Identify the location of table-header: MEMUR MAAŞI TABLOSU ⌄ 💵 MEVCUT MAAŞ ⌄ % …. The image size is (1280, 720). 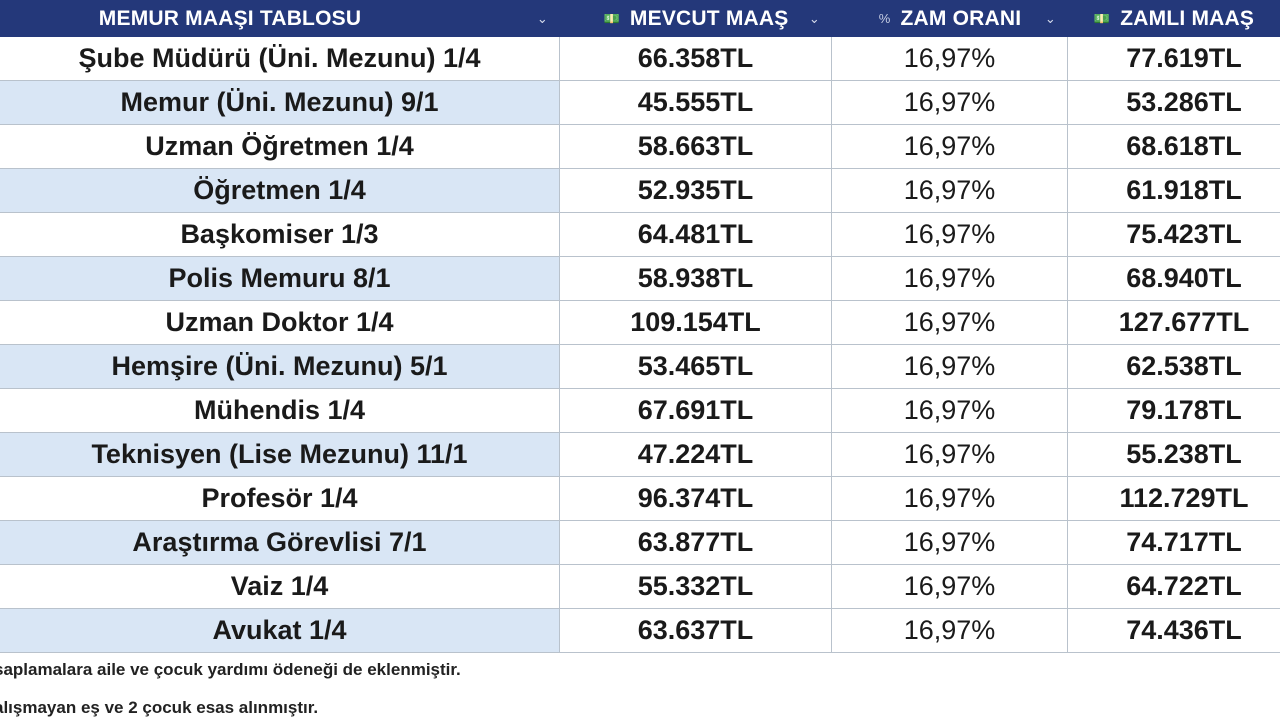
(640, 18).